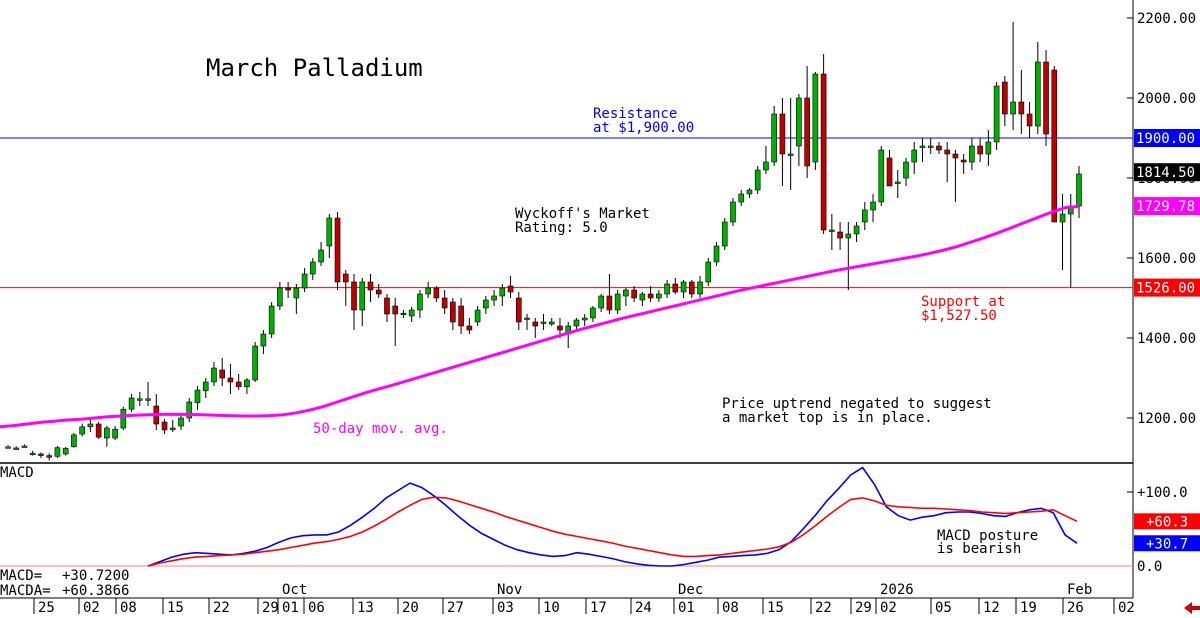 The image size is (1200, 618). I want to click on macd-annotation-line2: is bearish, so click(979, 549).